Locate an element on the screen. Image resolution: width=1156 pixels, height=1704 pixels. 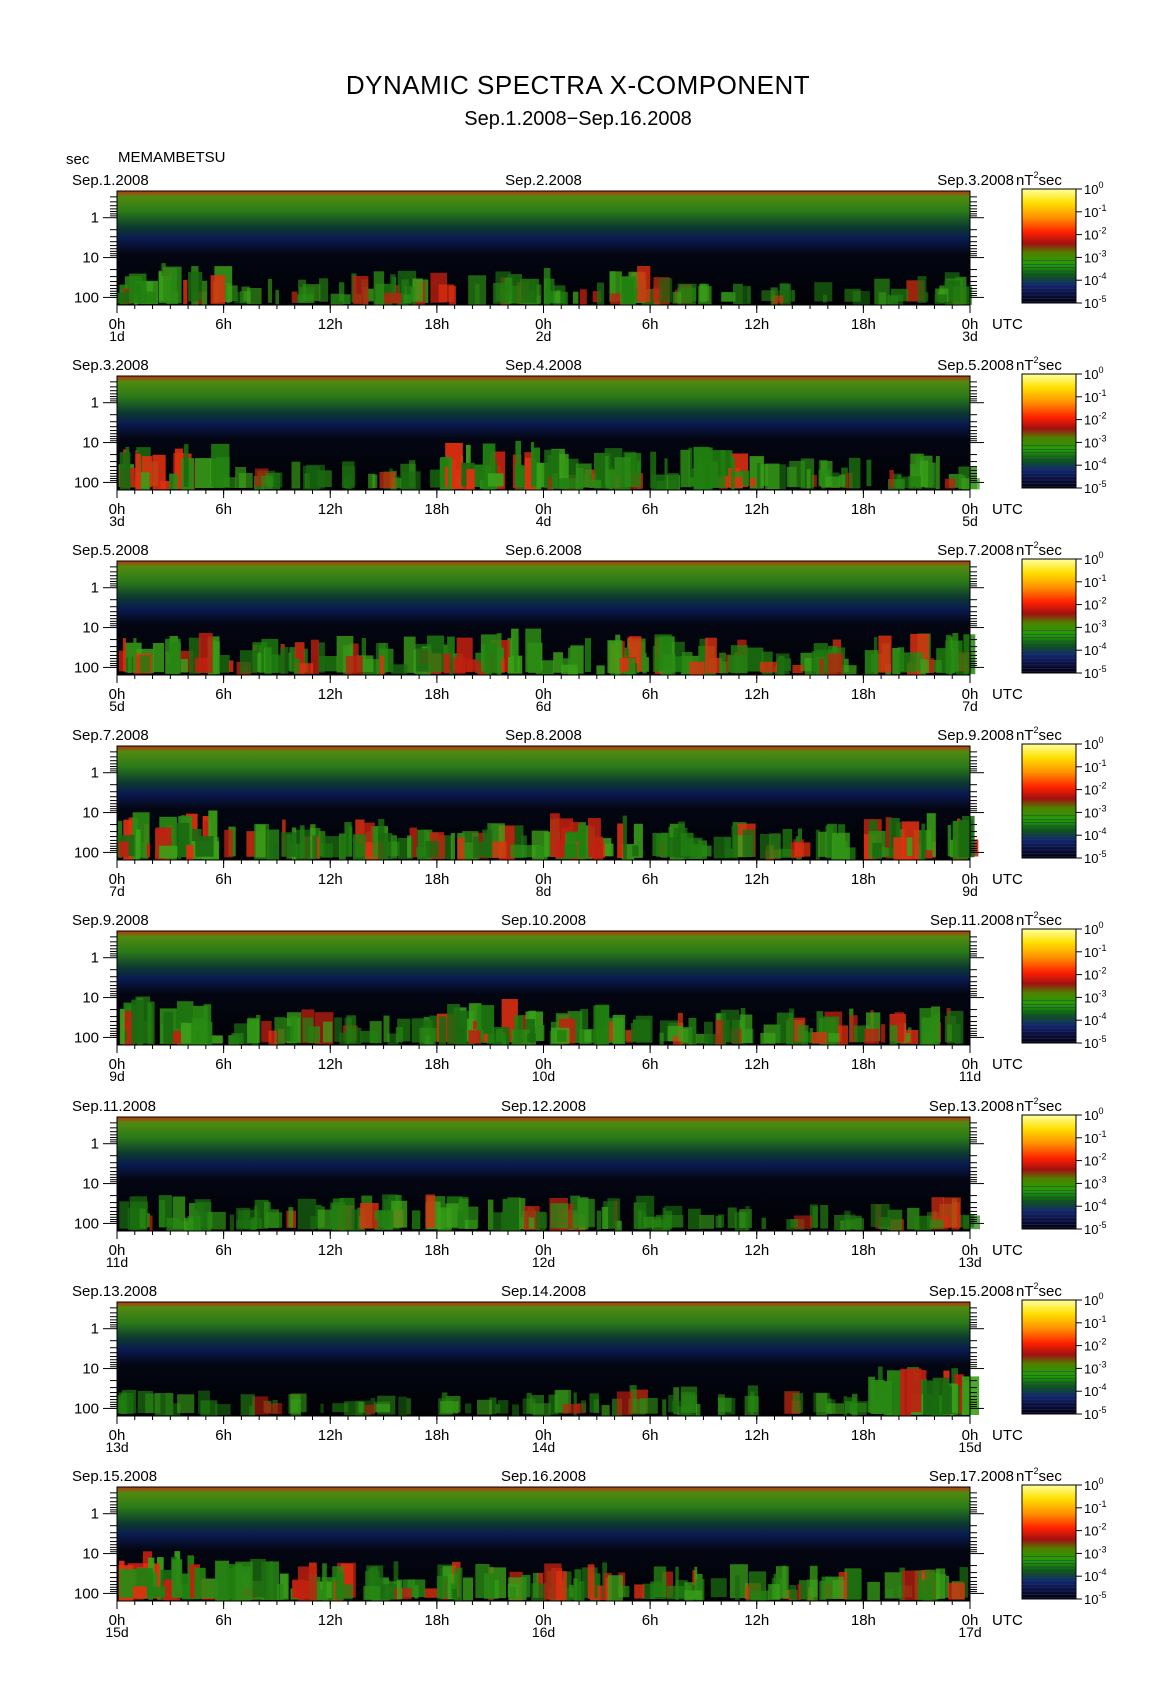
date-mid-label: Sep.2.2008 is located at coordinates (543, 180).